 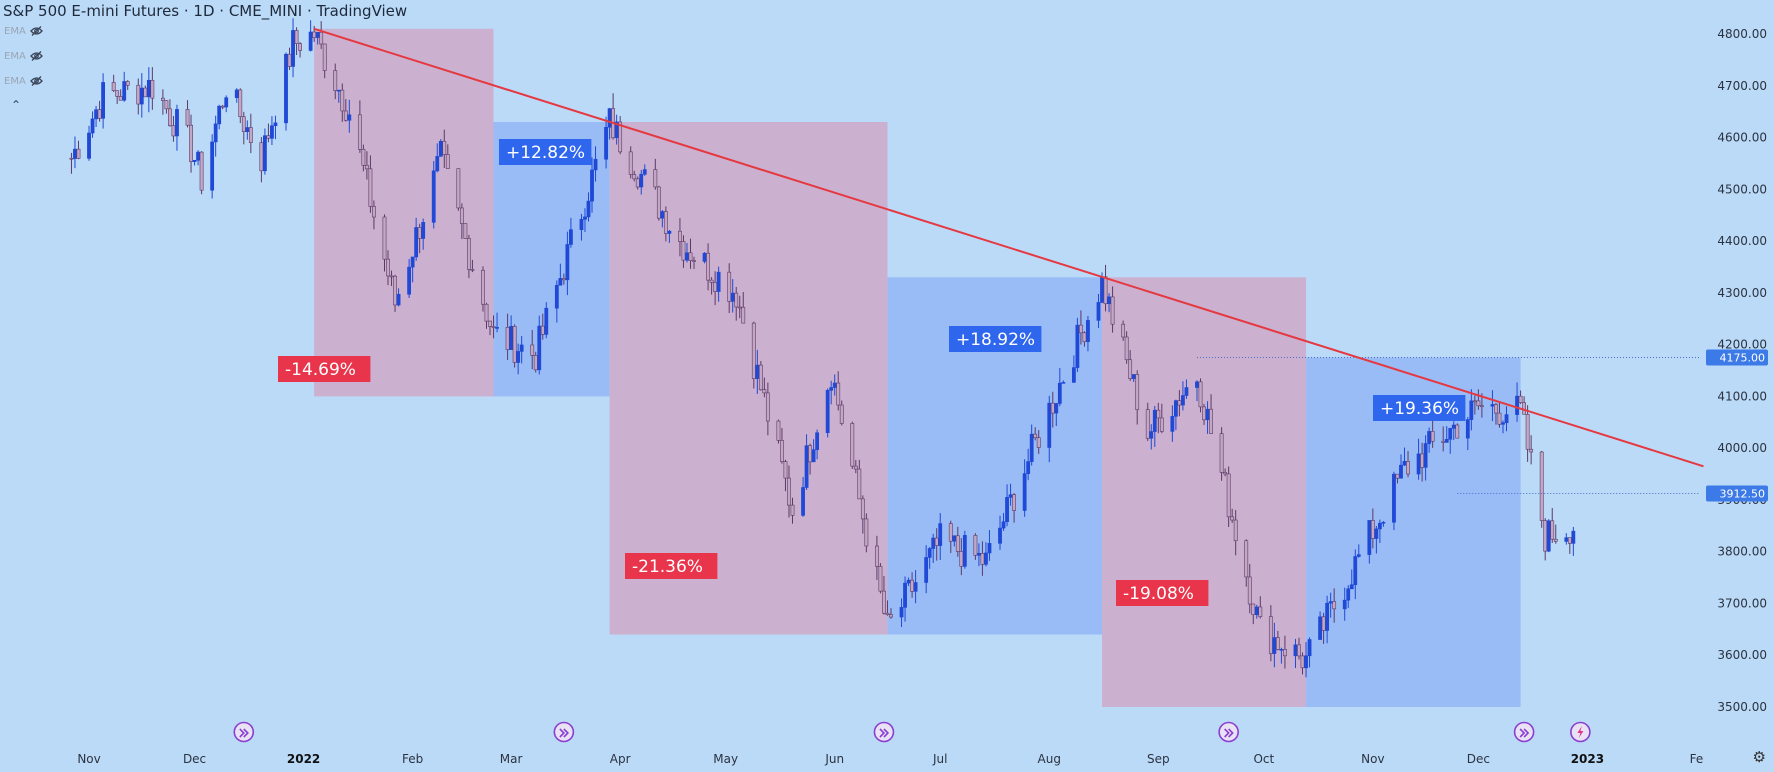 What do you see at coordinates (15, 56) in the screenshot?
I see `indicator-label: EMA` at bounding box center [15, 56].